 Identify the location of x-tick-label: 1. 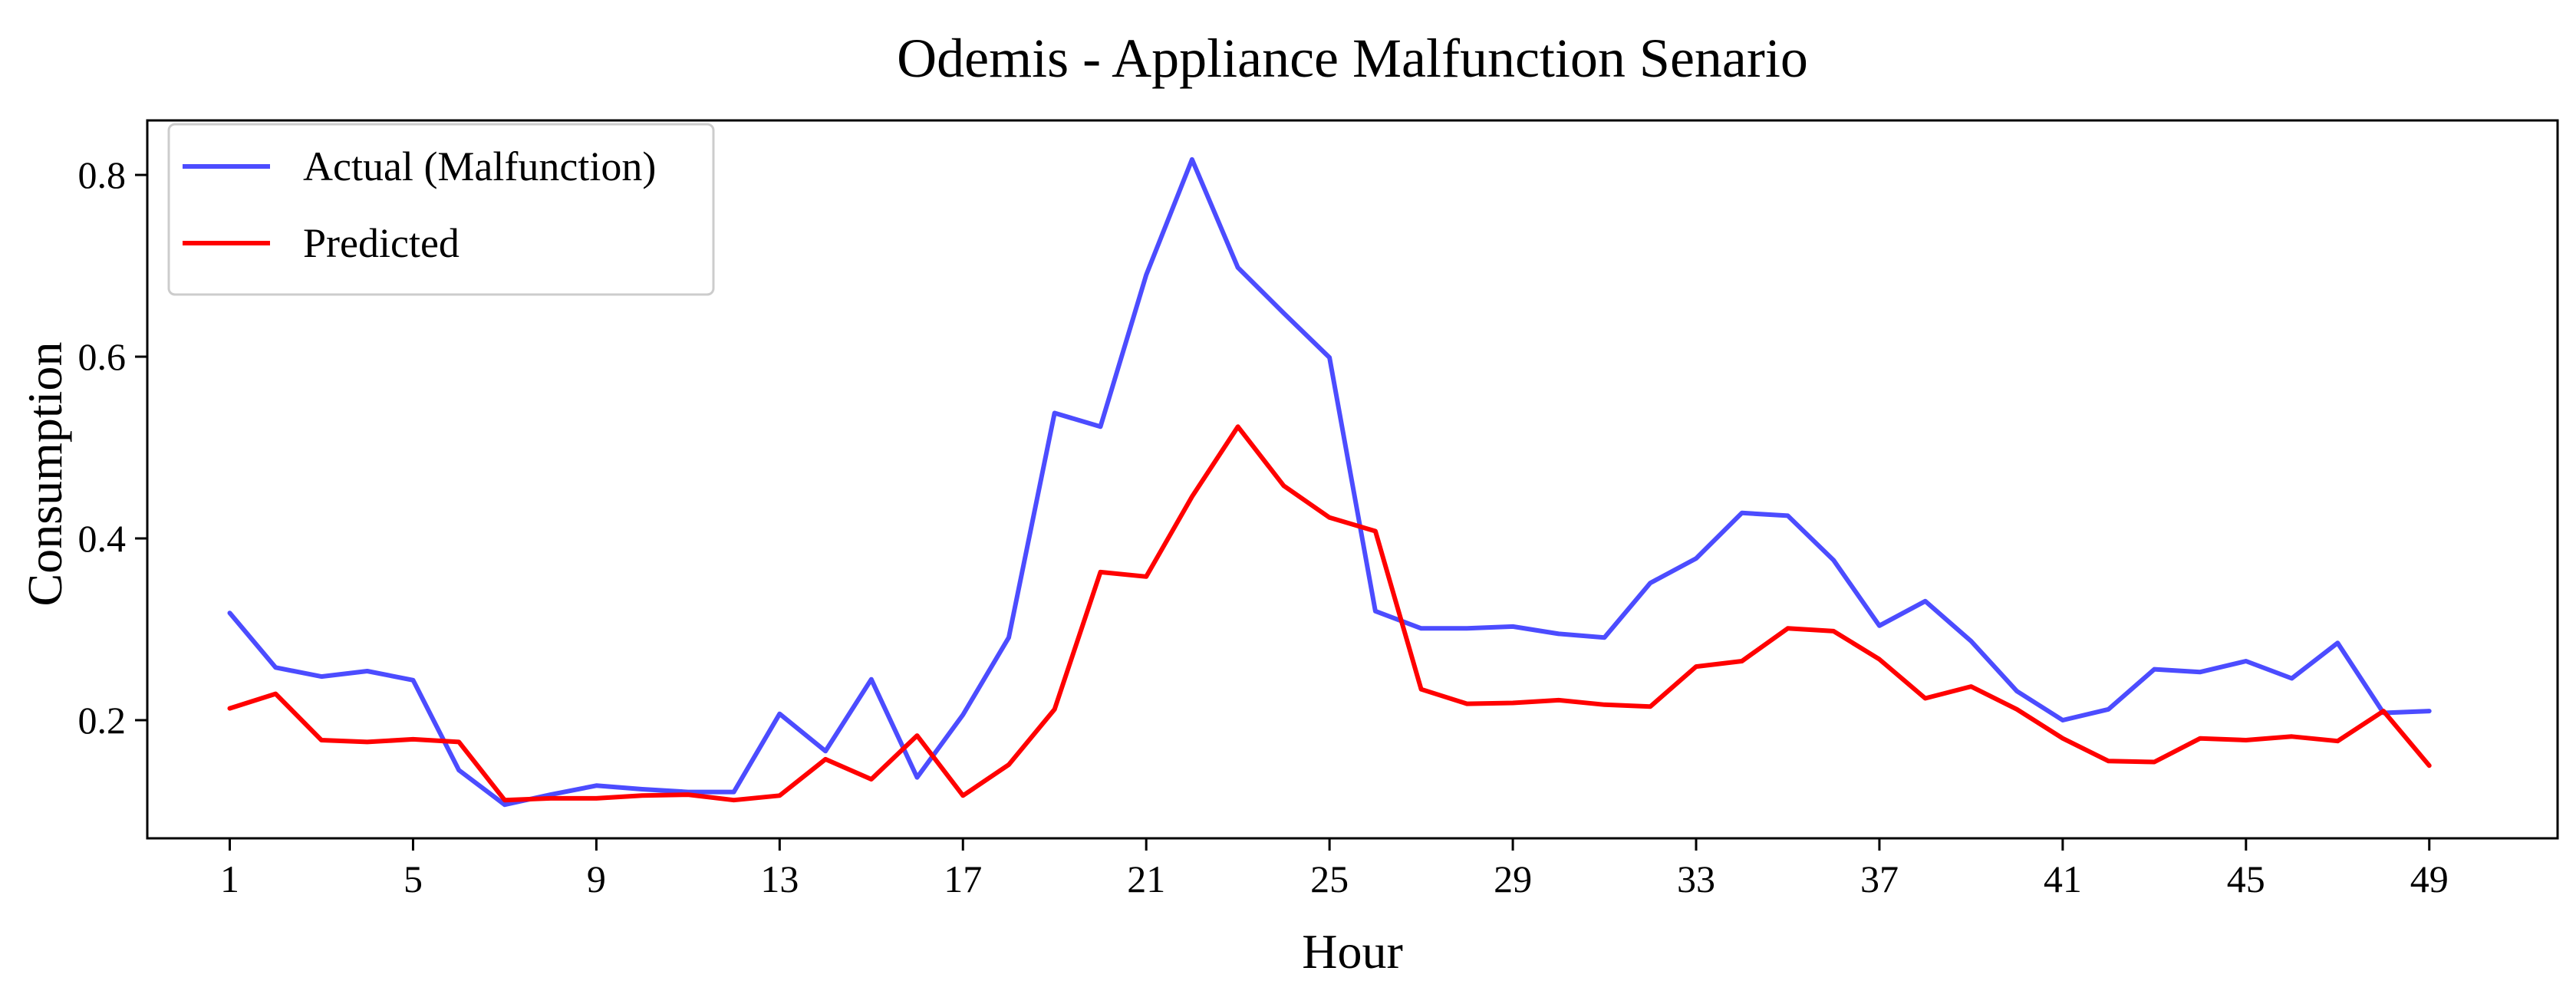
(229, 879).